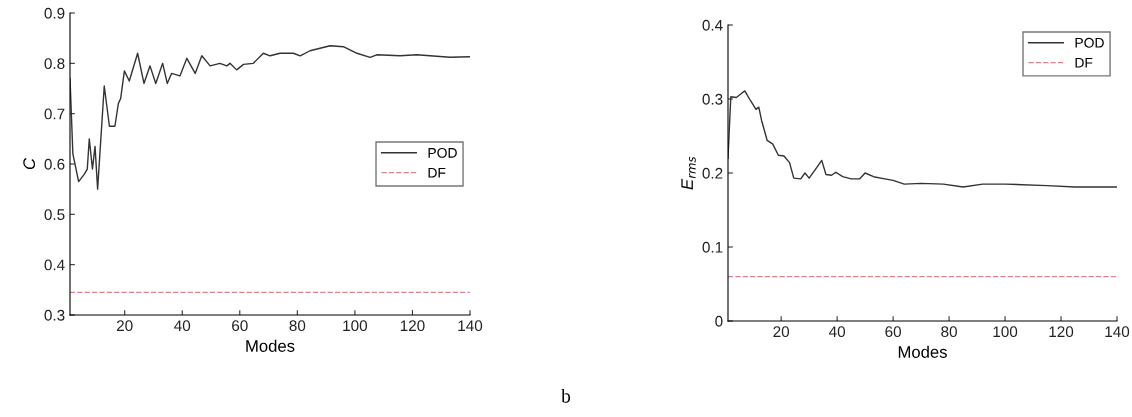 The image size is (1132, 417). Describe the element at coordinates (566, 395) in the screenshot. I see `text: b` at that location.